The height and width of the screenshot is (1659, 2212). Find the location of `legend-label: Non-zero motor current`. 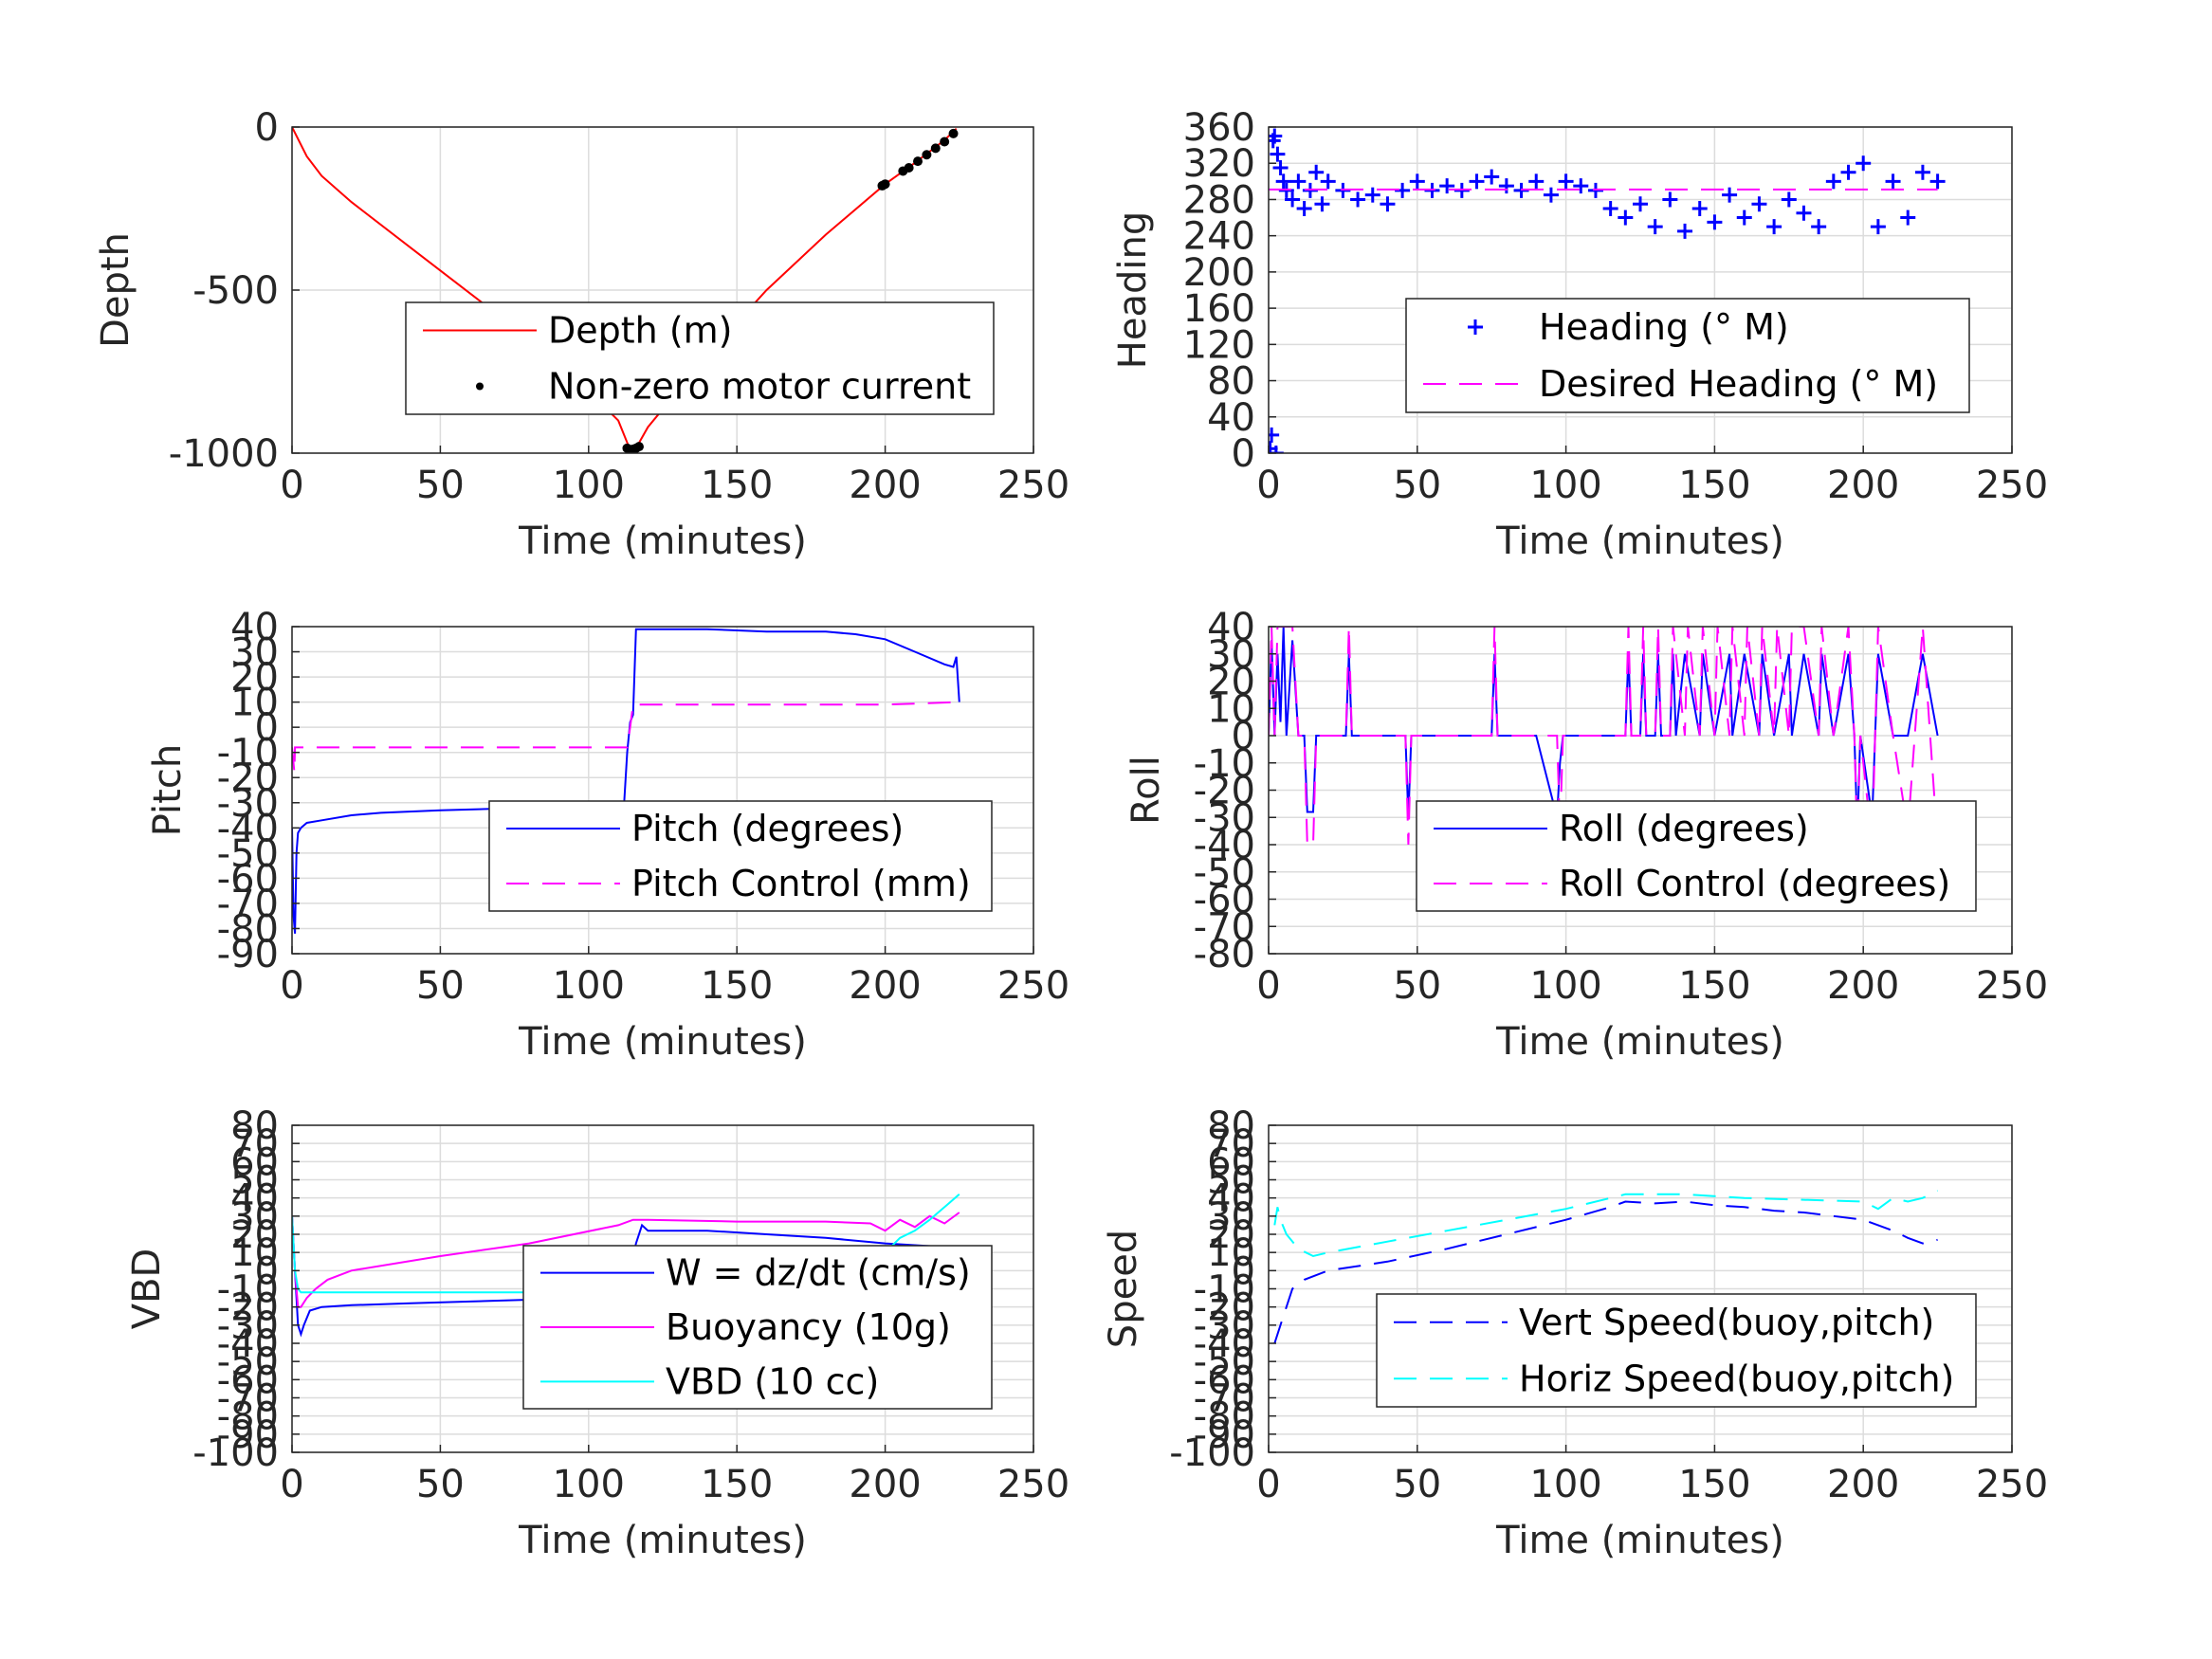

legend-label: Non-zero motor current is located at coordinates (759, 387).